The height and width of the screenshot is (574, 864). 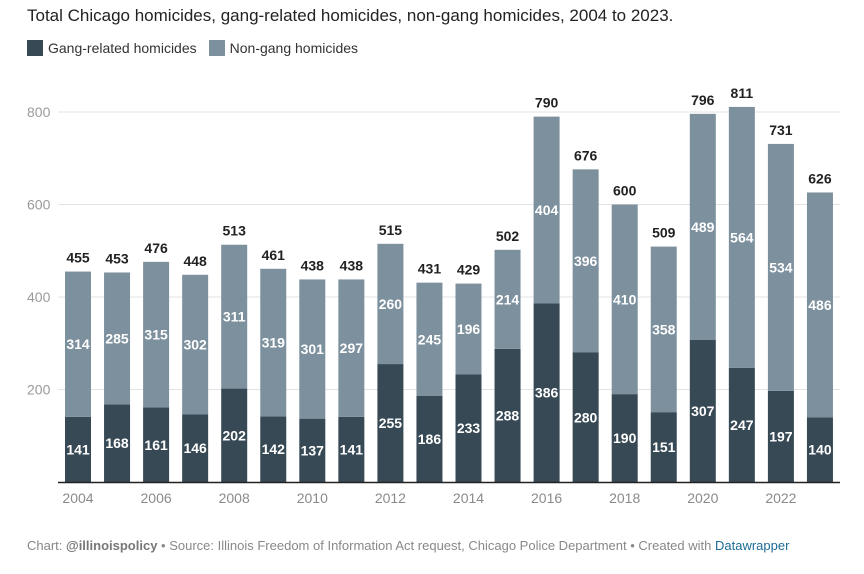 I want to click on label-gang-2007: 146, so click(x=195, y=448).